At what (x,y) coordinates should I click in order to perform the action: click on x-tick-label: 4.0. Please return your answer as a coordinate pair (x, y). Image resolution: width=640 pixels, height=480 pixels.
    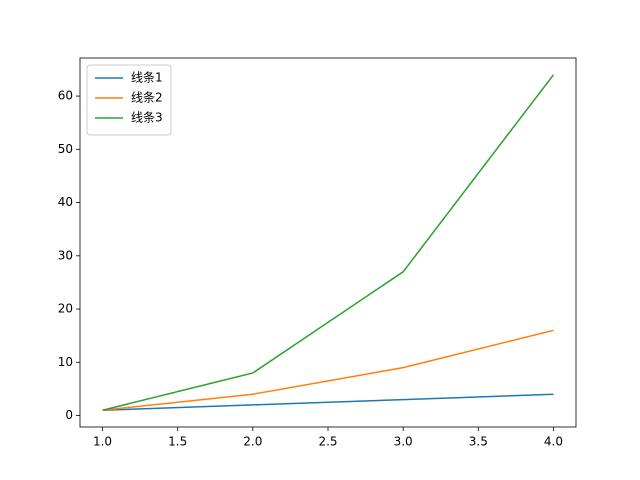
    Looking at the image, I should click on (553, 442).